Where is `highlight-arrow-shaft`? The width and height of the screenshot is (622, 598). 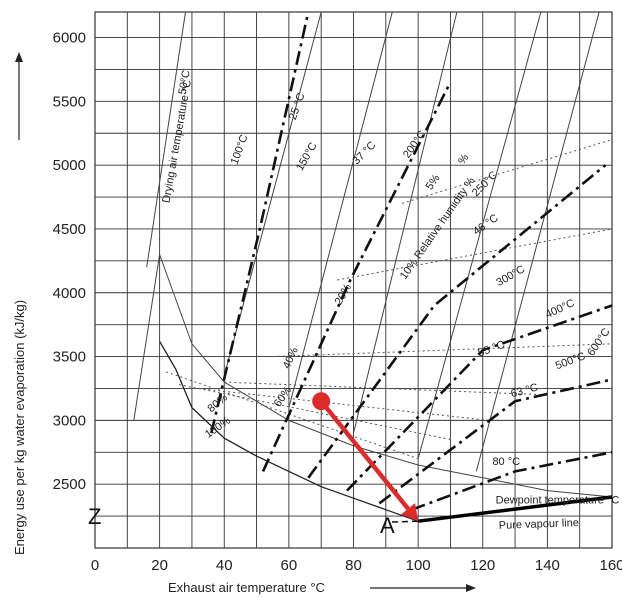 highlight-arrow-shaft is located at coordinates (364, 455).